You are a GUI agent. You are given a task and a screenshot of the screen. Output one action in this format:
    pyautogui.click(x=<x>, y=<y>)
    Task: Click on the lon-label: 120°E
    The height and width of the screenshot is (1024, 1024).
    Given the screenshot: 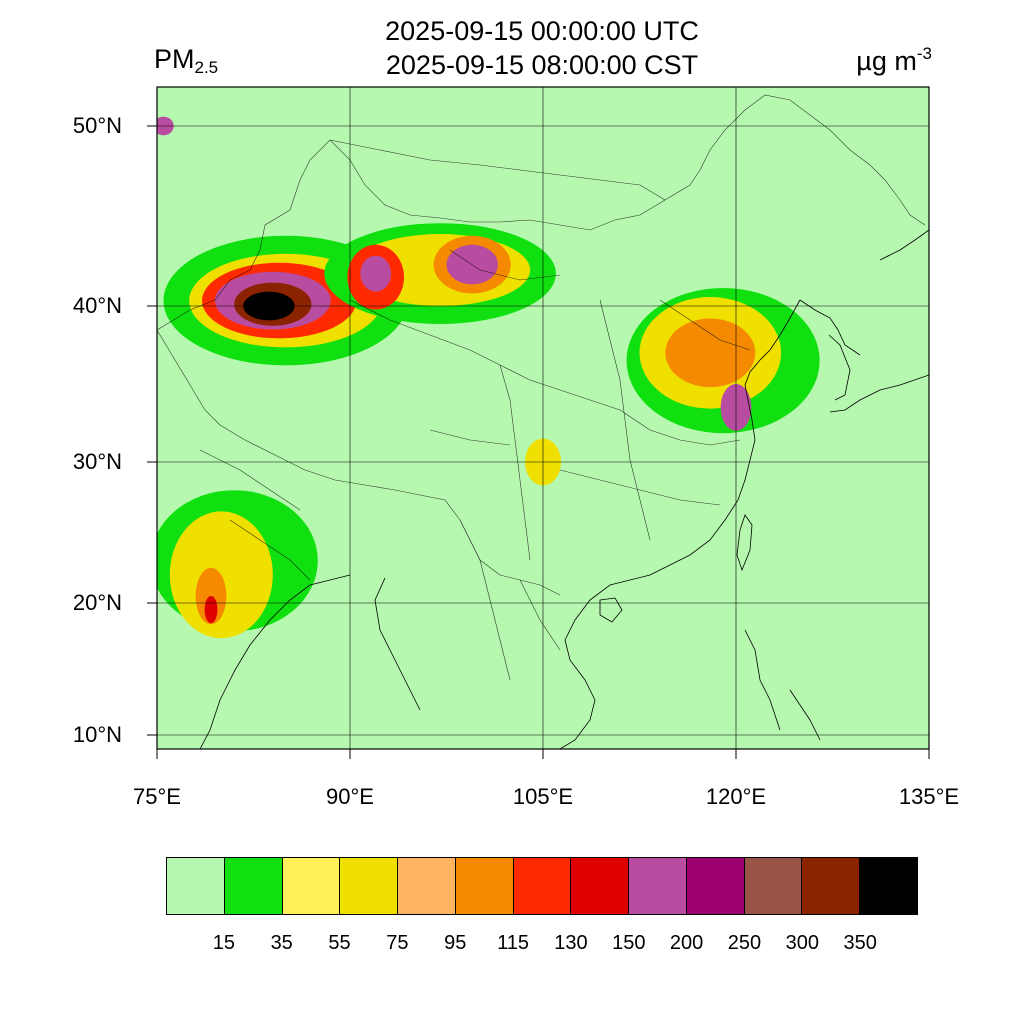 What is the action you would take?
    pyautogui.click(x=736, y=796)
    